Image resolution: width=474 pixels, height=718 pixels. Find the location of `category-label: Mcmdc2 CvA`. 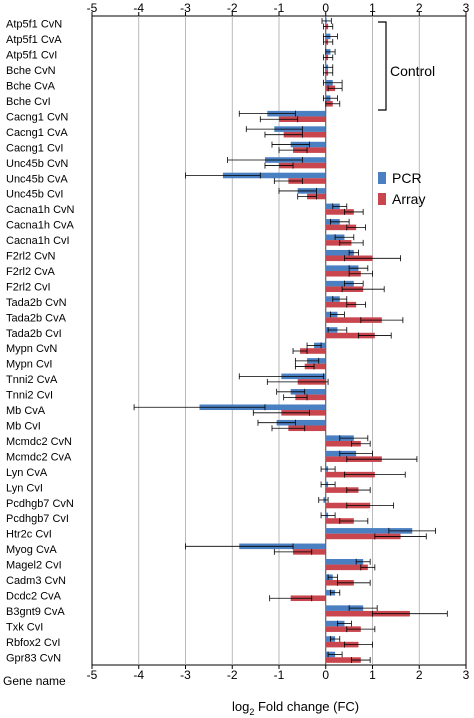

category-label: Mcmdc2 CvA is located at coordinates (39, 457).